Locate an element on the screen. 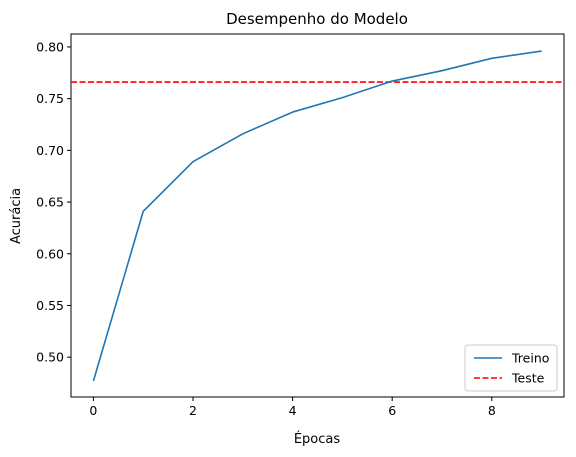 The width and height of the screenshot is (576, 457). legend-box is located at coordinates (511, 368).